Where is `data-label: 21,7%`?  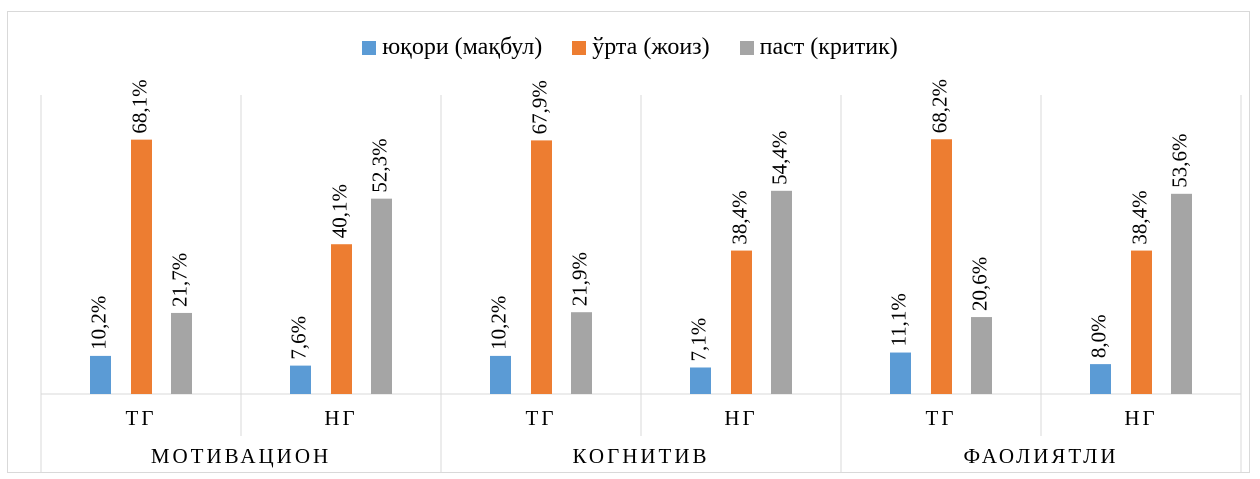 data-label: 21,7% is located at coordinates (179, 280).